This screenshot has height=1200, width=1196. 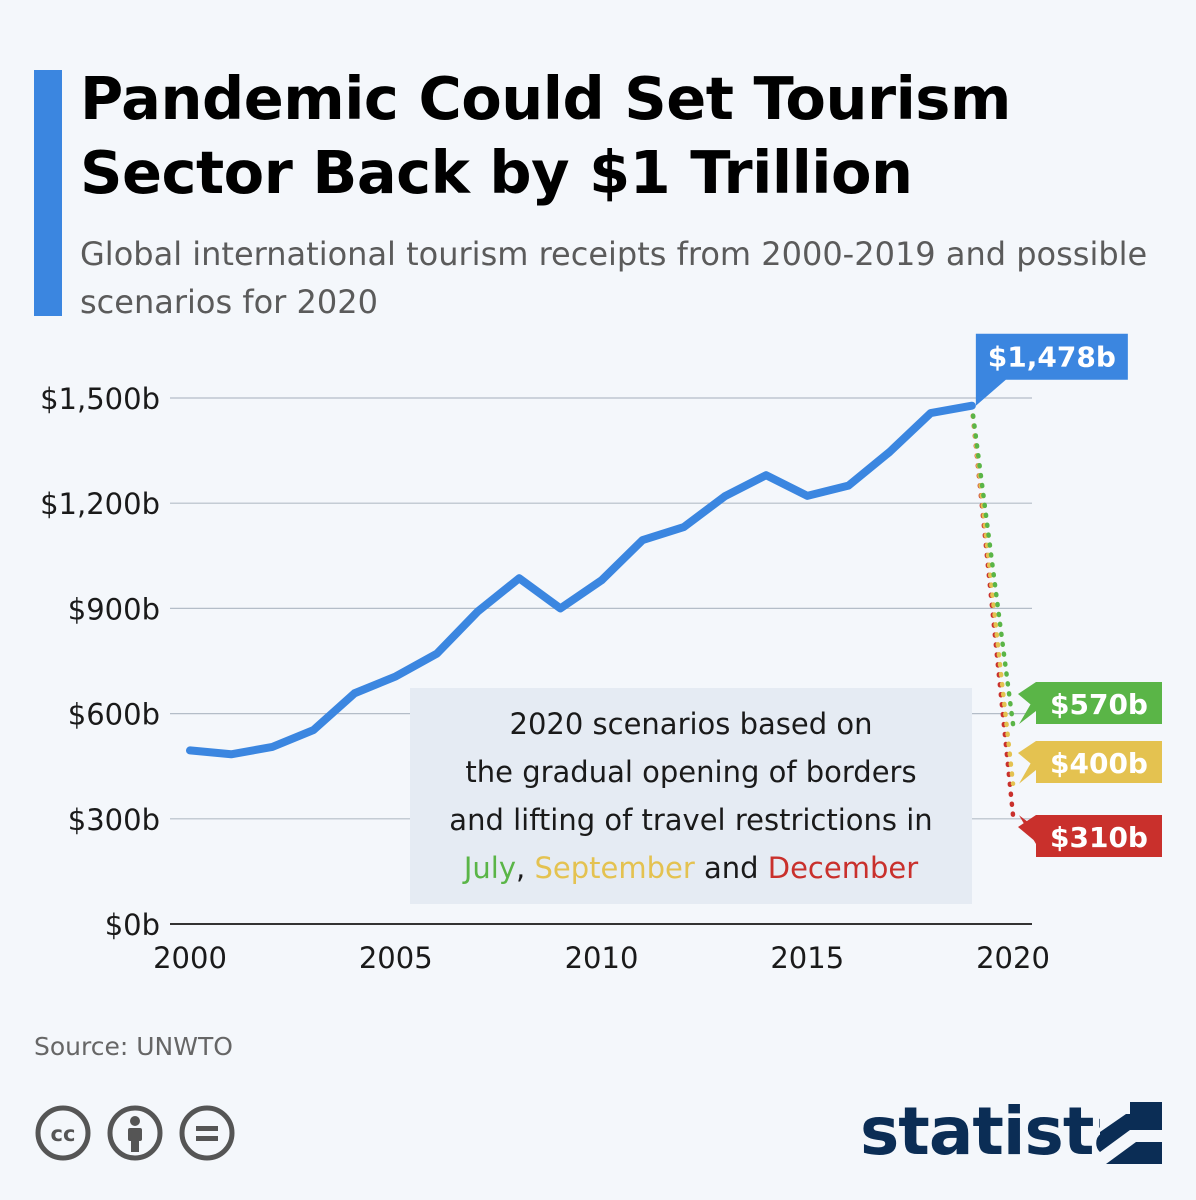 I want to click on y-tick-label: $900b, so click(x=114, y=609).